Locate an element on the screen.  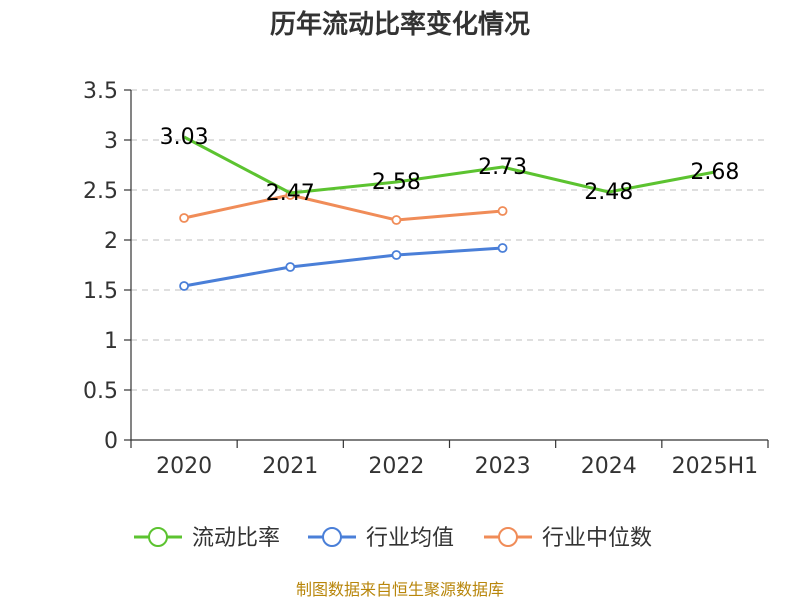
x-tick-label: 2020 is located at coordinates (184, 466).